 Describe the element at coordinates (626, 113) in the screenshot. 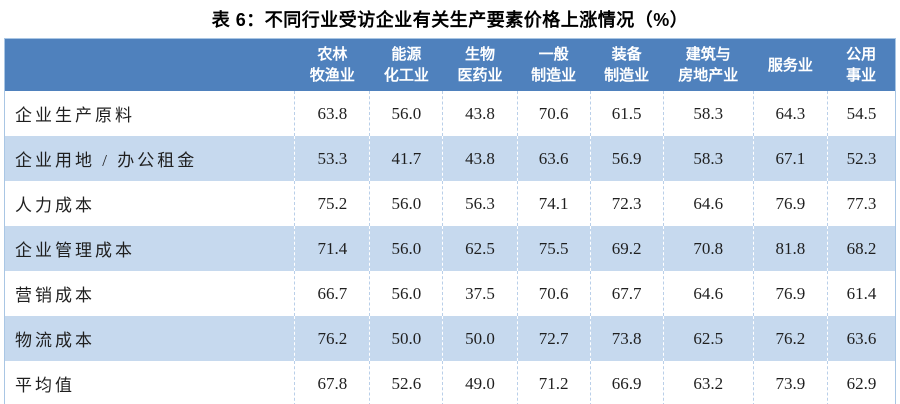

I see `data-cell: 61.5` at that location.